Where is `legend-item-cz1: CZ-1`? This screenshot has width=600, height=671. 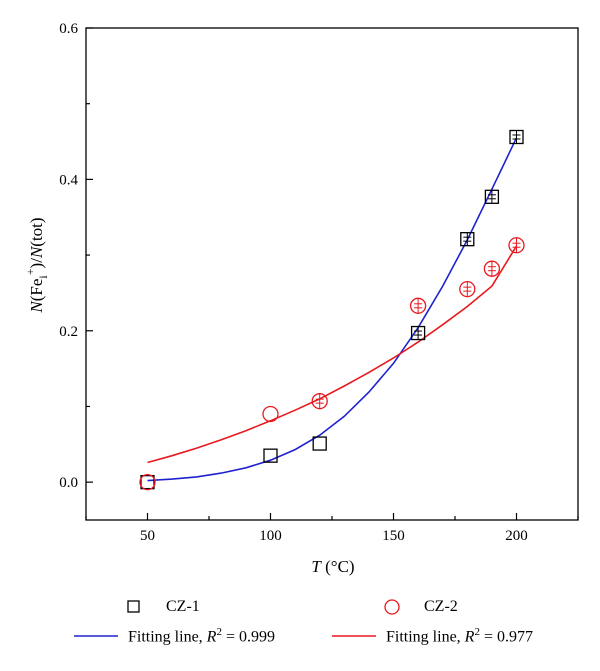
legend-item-cz1: CZ-1 is located at coordinates (156, 607).